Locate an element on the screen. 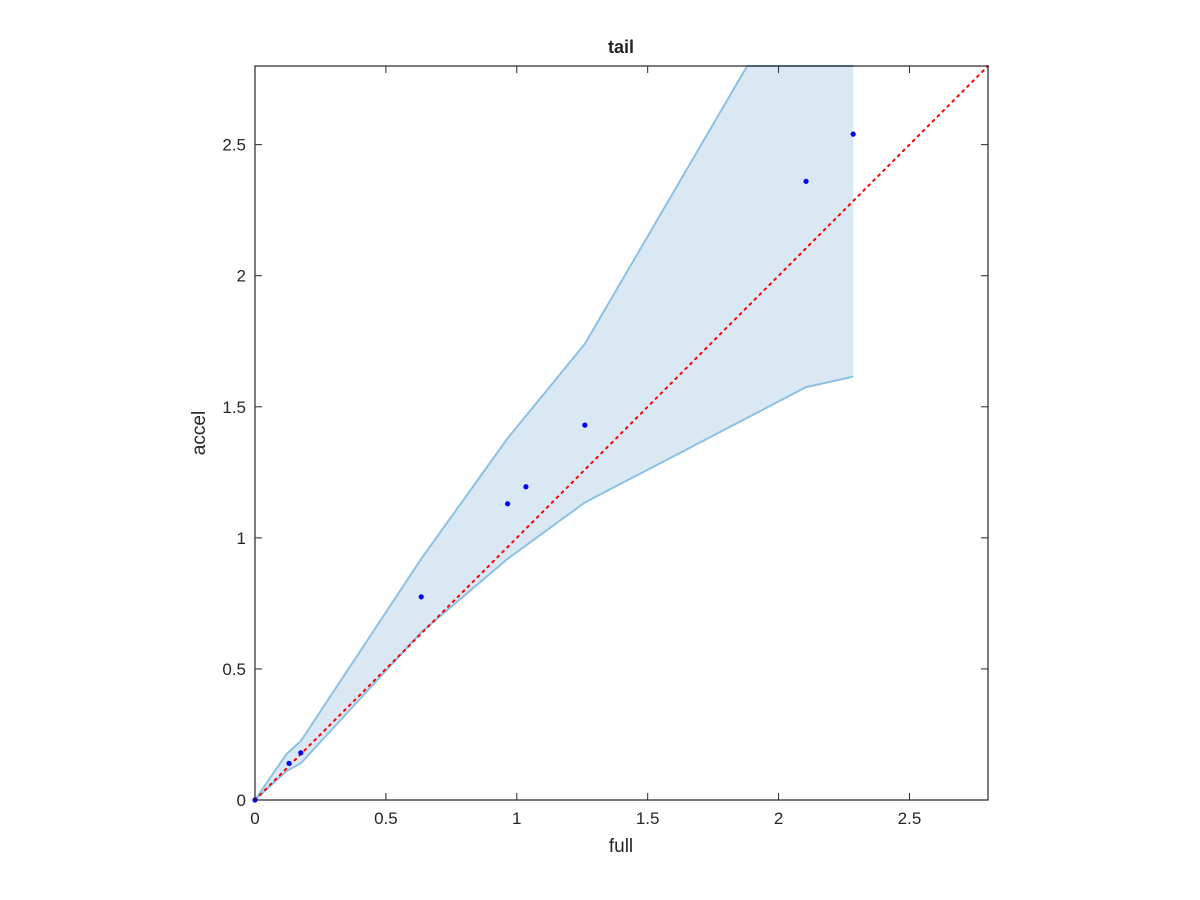  y-tick-label: 1.5 is located at coordinates (234, 407).